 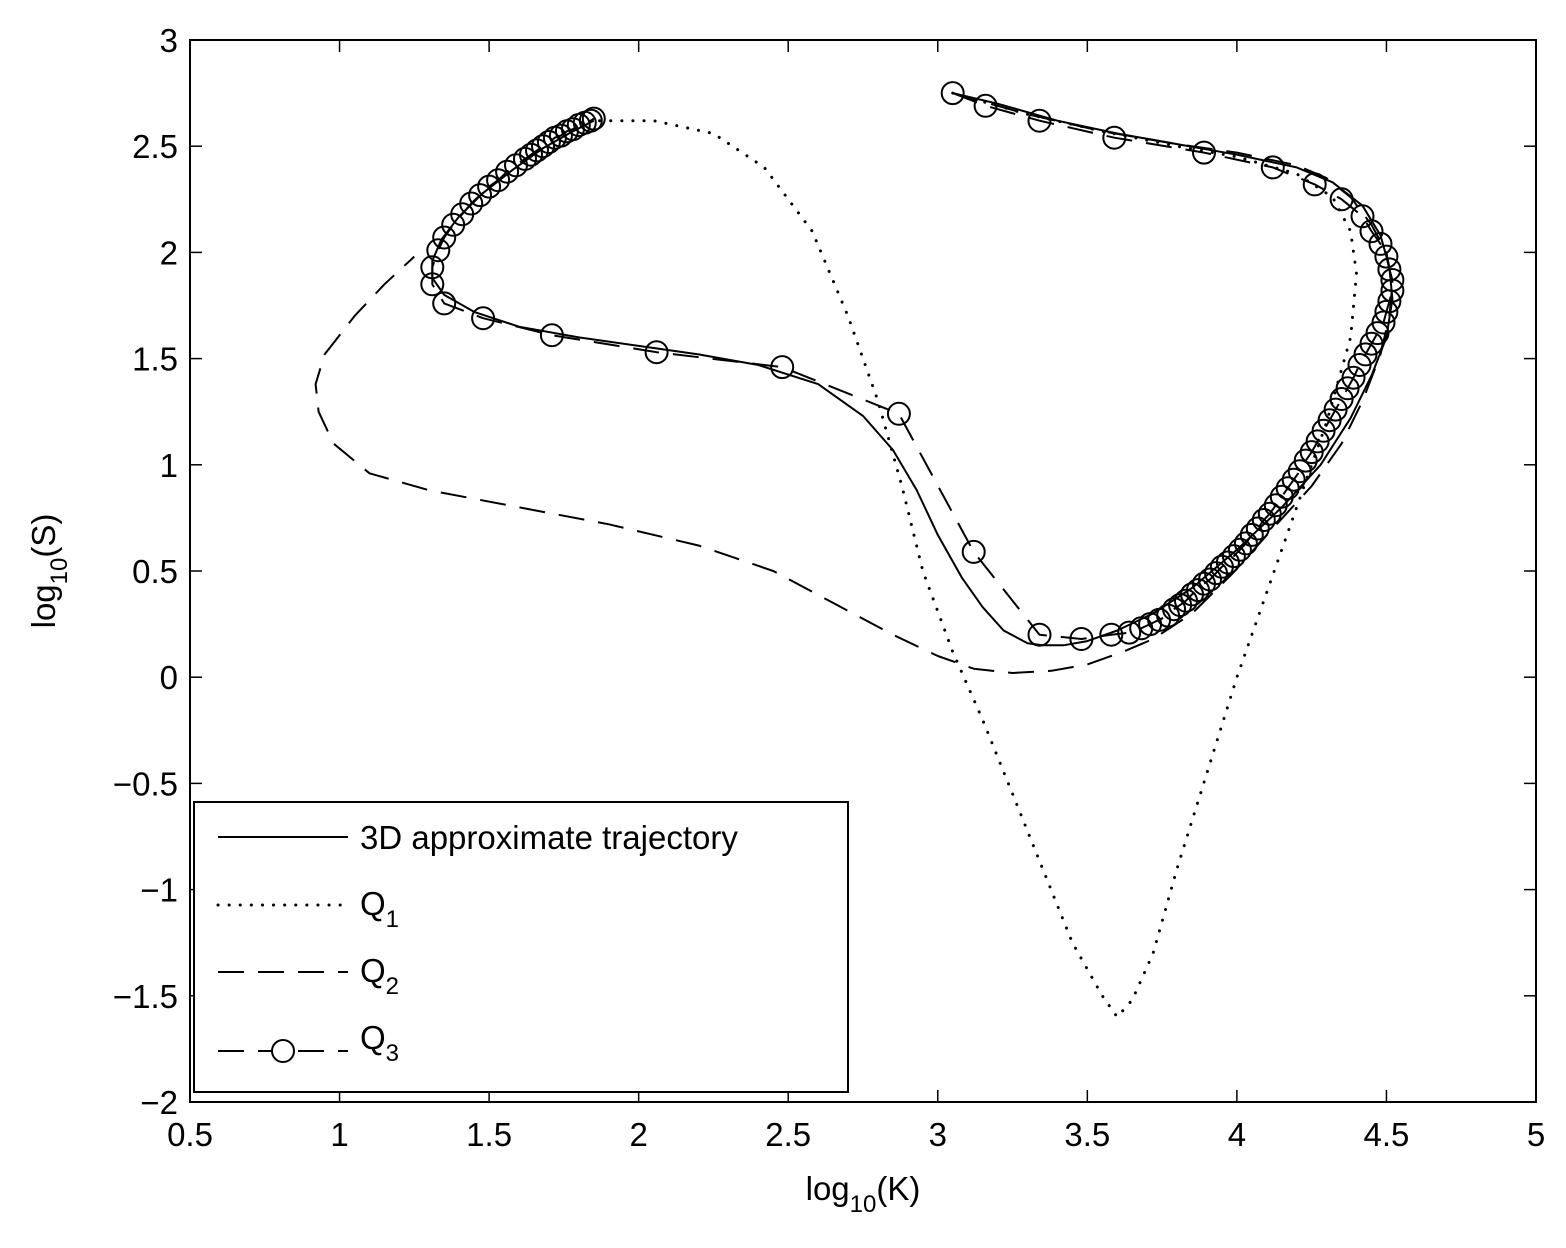 I want to click on y-tick-label: −1.5, so click(x=145, y=996).